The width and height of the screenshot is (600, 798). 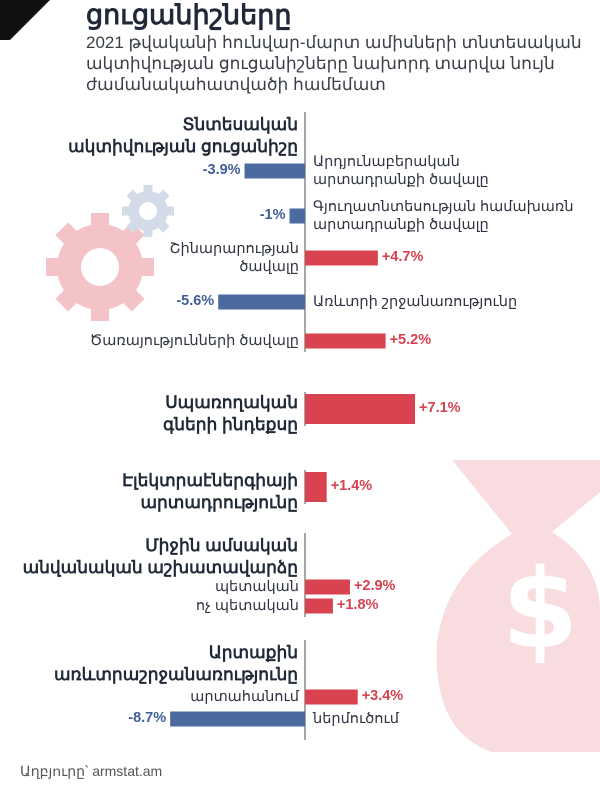 I want to click on category-label: Շինարարության ծավալը, so click(x=234, y=258).